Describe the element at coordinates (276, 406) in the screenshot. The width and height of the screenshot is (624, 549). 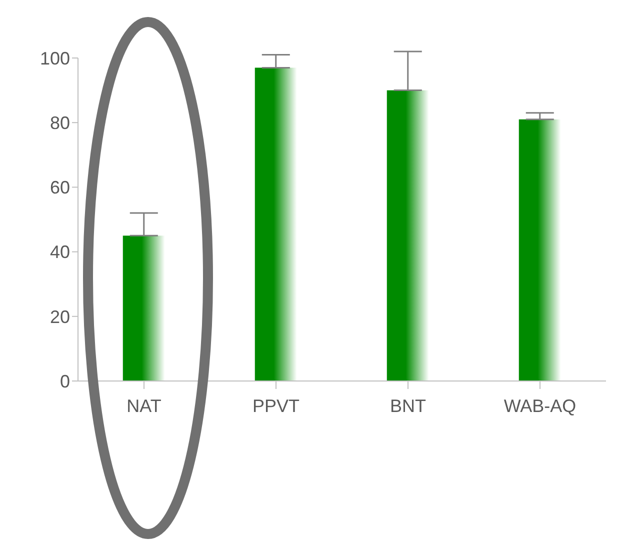
I see `x-tick-label: PPVT` at that location.